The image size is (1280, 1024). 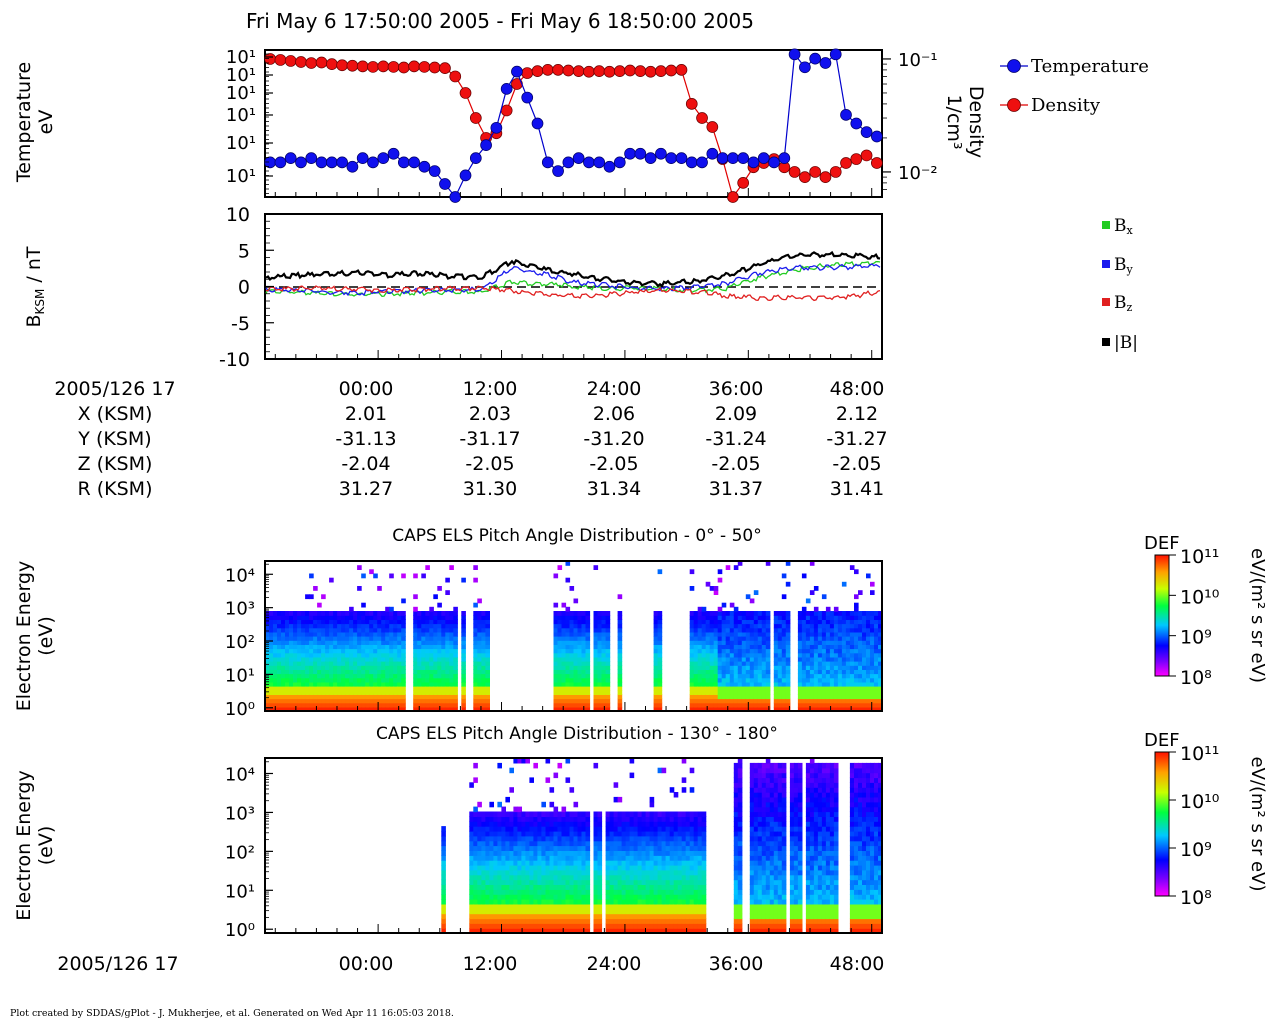 I want to click on density-tick-label: 10⁻², so click(x=918, y=173).